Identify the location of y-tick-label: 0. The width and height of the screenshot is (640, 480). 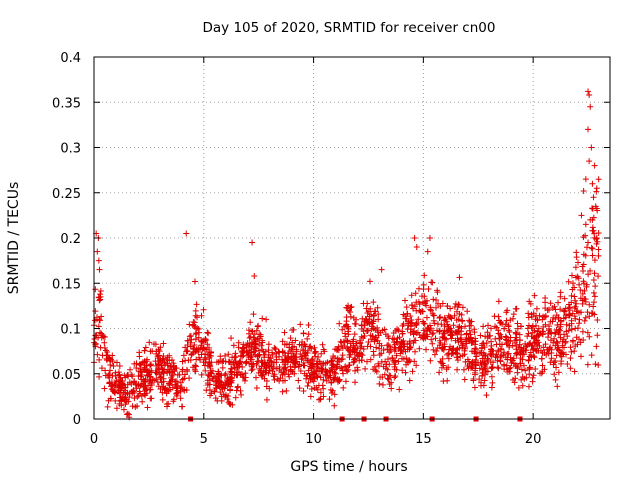
(77, 420).